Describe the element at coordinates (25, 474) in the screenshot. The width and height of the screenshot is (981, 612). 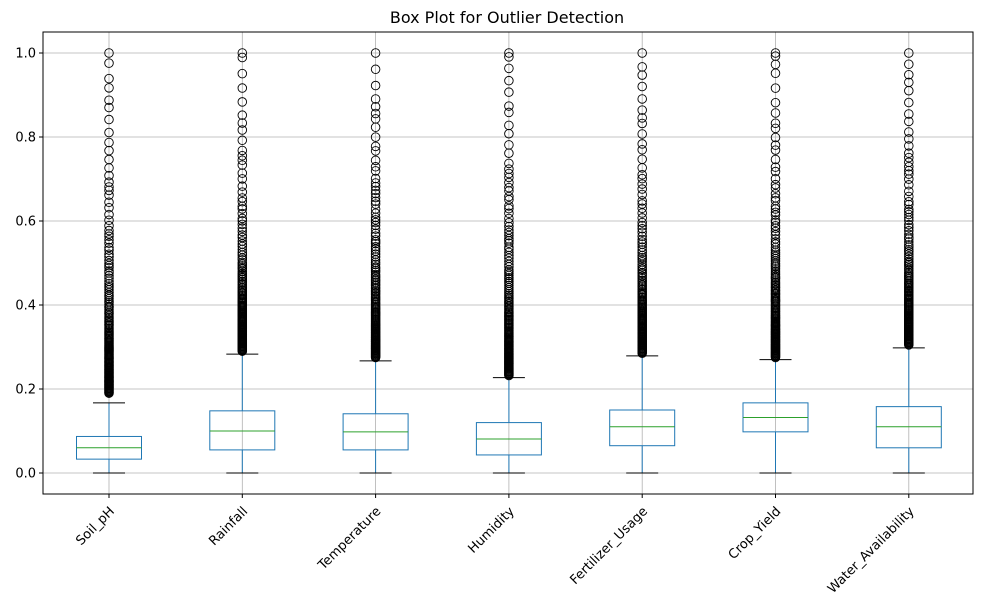
I see `y-tick-label: 0.0` at that location.